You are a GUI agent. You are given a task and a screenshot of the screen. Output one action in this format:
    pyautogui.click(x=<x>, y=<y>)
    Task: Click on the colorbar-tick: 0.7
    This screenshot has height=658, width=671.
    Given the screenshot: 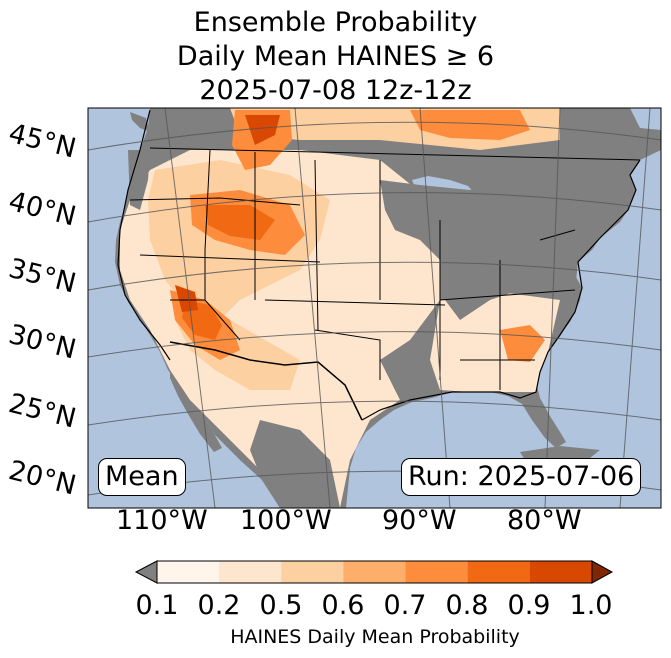 What is the action you would take?
    pyautogui.click(x=405, y=605)
    